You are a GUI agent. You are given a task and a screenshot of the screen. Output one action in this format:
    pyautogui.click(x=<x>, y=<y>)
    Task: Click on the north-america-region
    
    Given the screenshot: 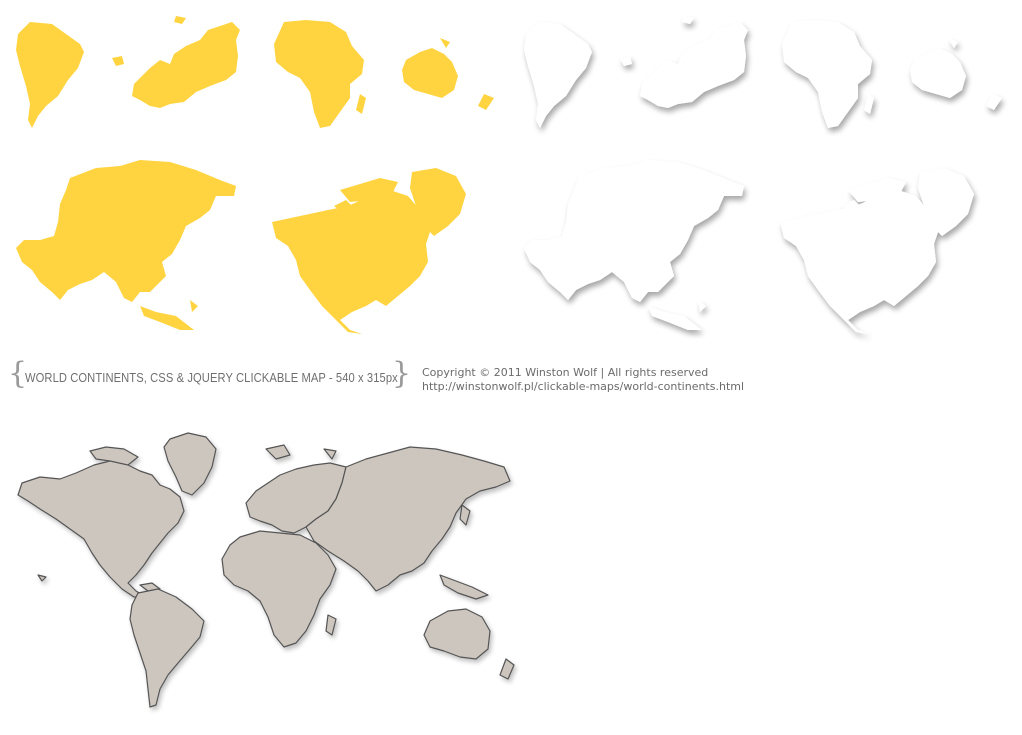 What is the action you would take?
    pyautogui.click(x=101, y=522)
    